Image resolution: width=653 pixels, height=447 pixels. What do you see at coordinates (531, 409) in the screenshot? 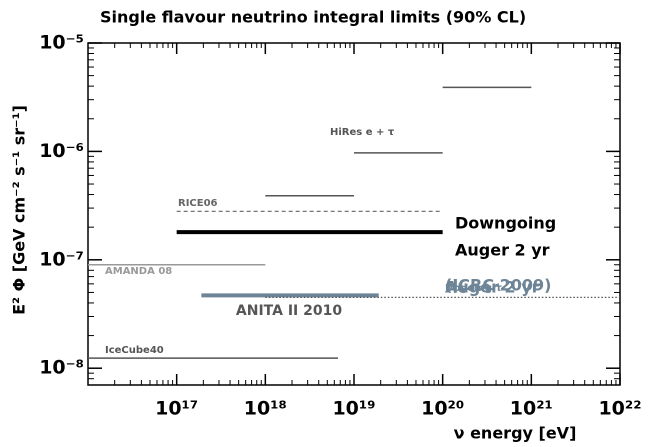
I see `x-tick-label: 10²¹` at bounding box center [531, 409].